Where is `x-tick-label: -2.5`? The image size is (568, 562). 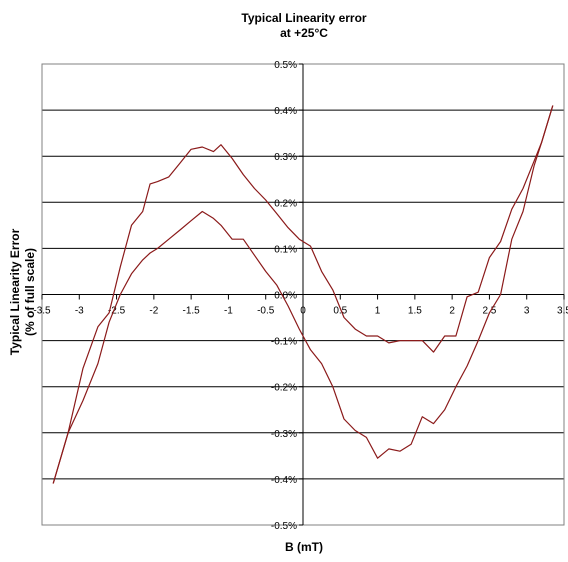
x-tick-label: -2.5 is located at coordinates (117, 311).